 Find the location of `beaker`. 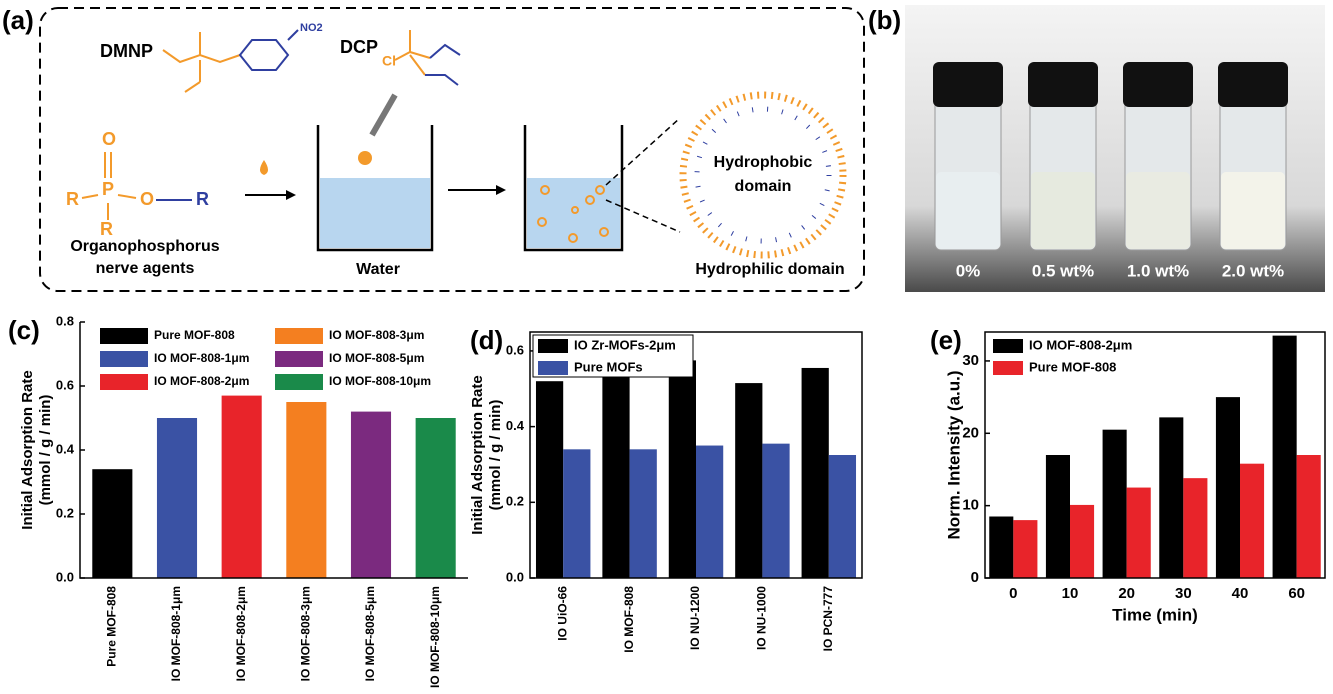

beaker is located at coordinates (375, 188).